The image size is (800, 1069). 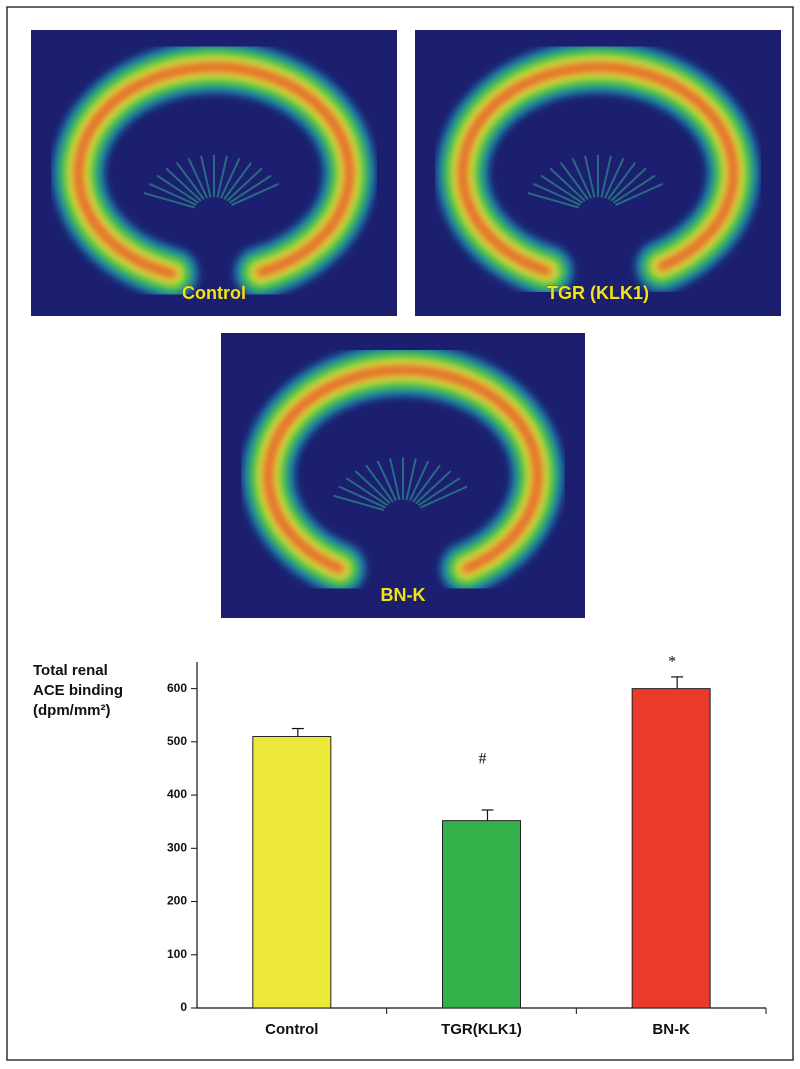 What do you see at coordinates (671, 1029) in the screenshot?
I see `x-tick-label: BN-K` at bounding box center [671, 1029].